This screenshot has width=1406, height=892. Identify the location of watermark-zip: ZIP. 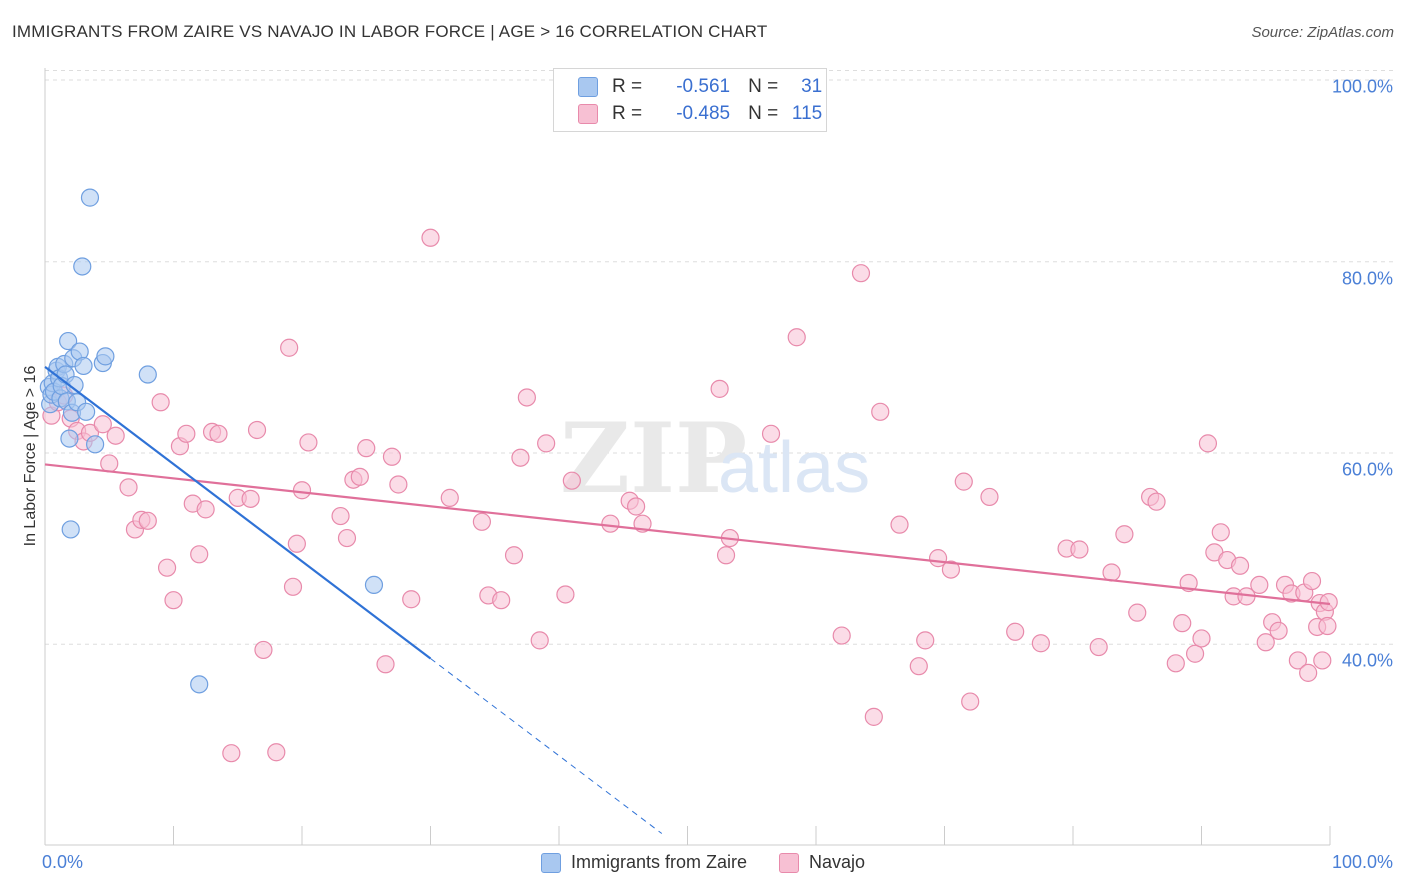
(653, 458).